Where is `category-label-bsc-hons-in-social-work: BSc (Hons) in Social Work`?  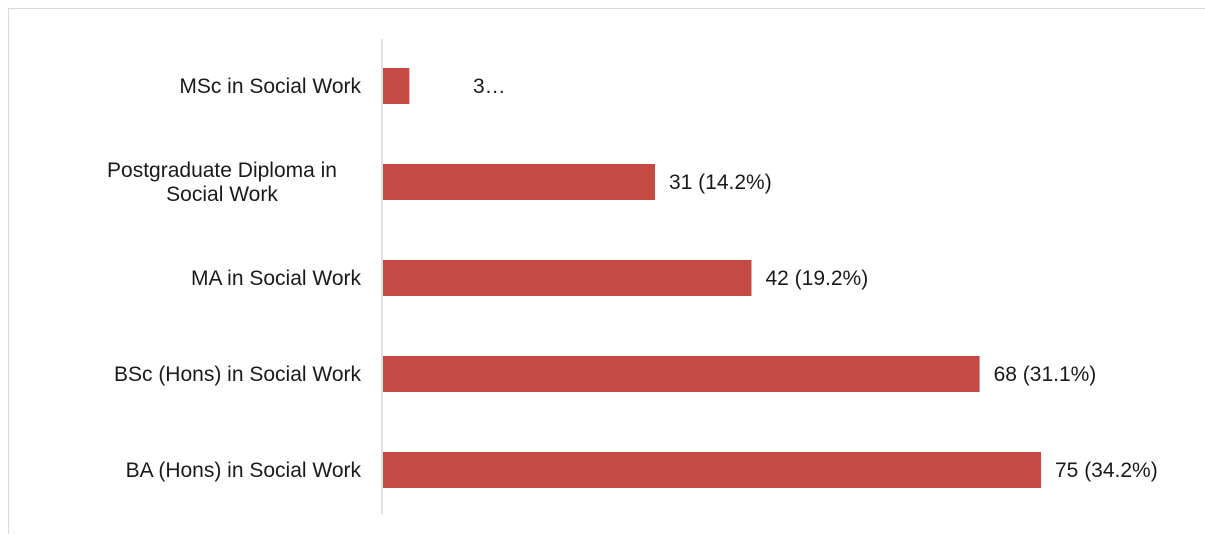
category-label-bsc-hons-in-social-work: BSc (Hons) in Social Work is located at coordinates (238, 374).